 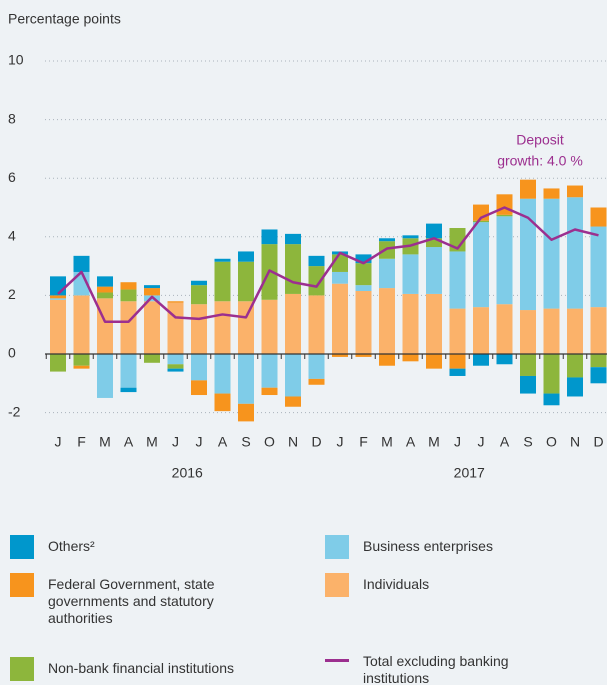 I want to click on legend-item: Total excluding banking institutions, so click(x=440, y=669).